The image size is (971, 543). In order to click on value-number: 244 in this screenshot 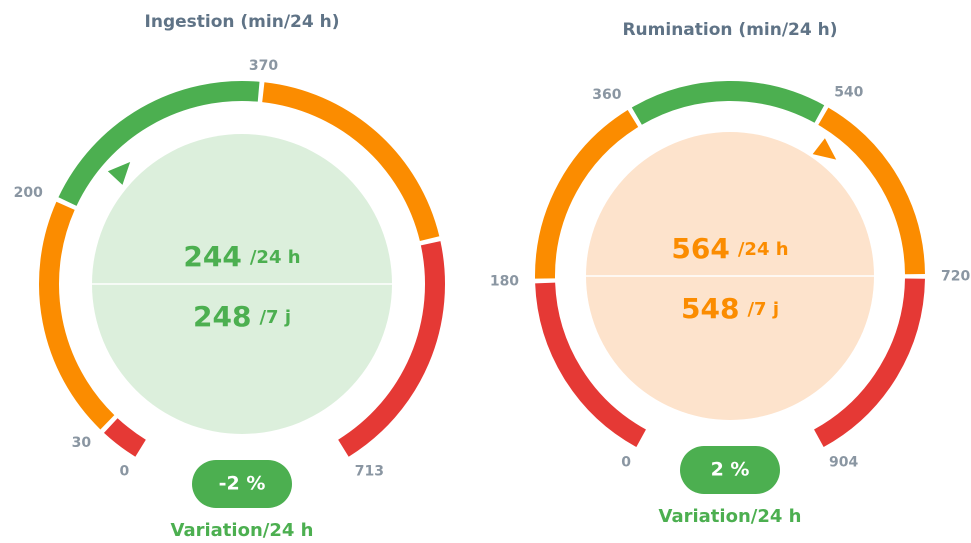, I will do `click(212, 256)`.